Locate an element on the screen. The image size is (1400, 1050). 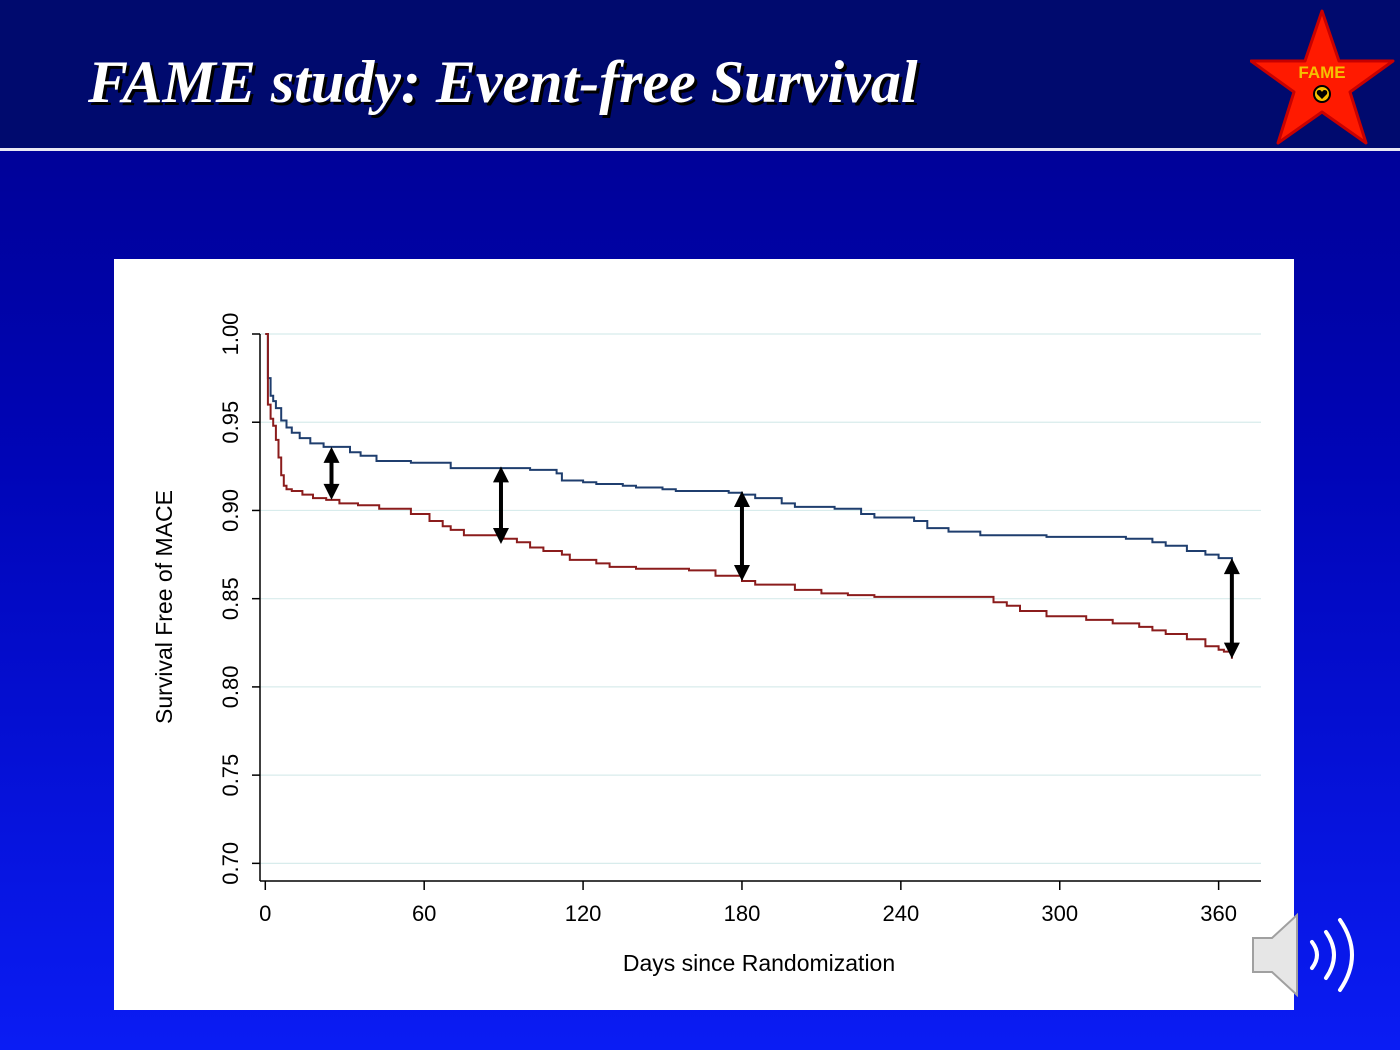
x-axis-label: Days since Randomization is located at coordinates (759, 963).